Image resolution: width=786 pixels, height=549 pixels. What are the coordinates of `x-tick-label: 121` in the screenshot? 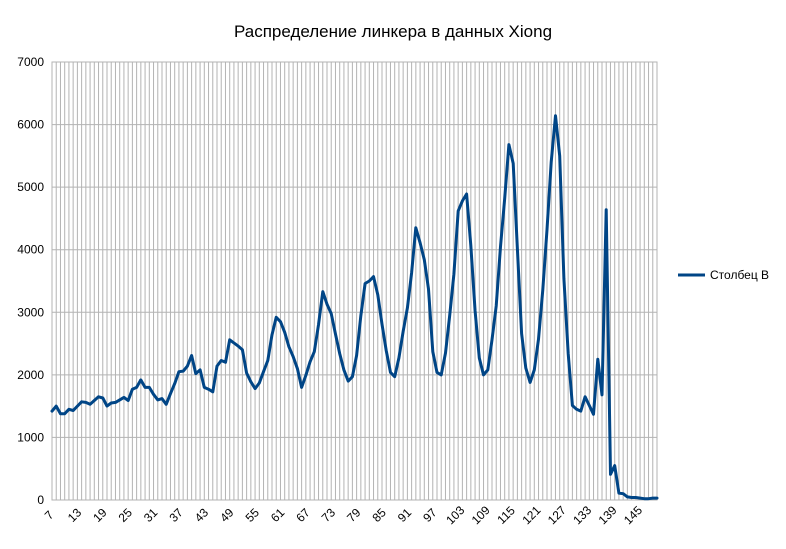 It's located at (531, 515).